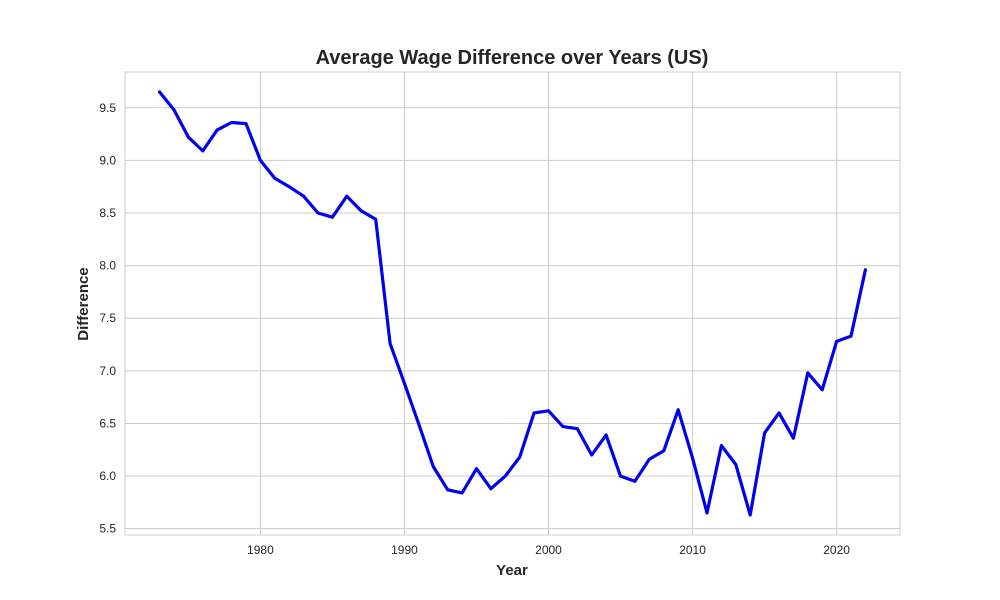 This screenshot has height=600, width=1000. I want to click on y-tick-label: 9.0, so click(107, 160).